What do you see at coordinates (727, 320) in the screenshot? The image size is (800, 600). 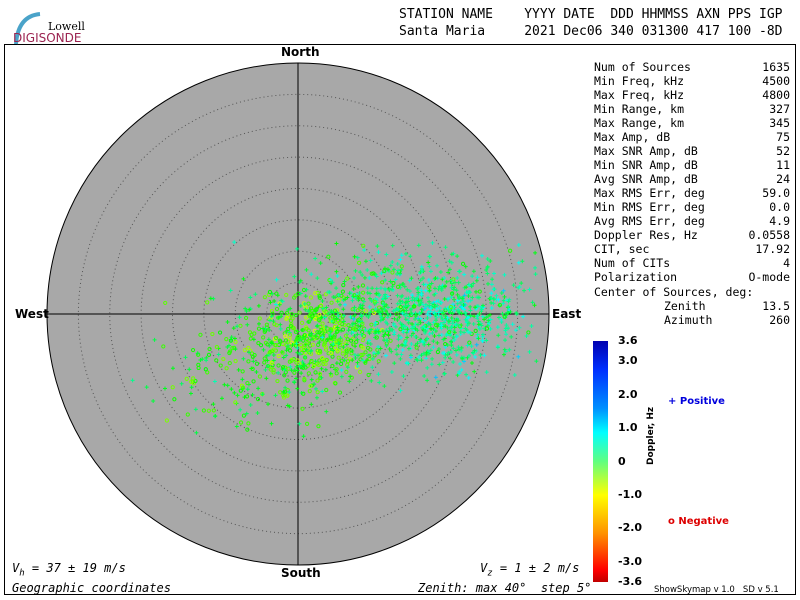 I see `center-azimuth: Azimuth 260` at bounding box center [727, 320].